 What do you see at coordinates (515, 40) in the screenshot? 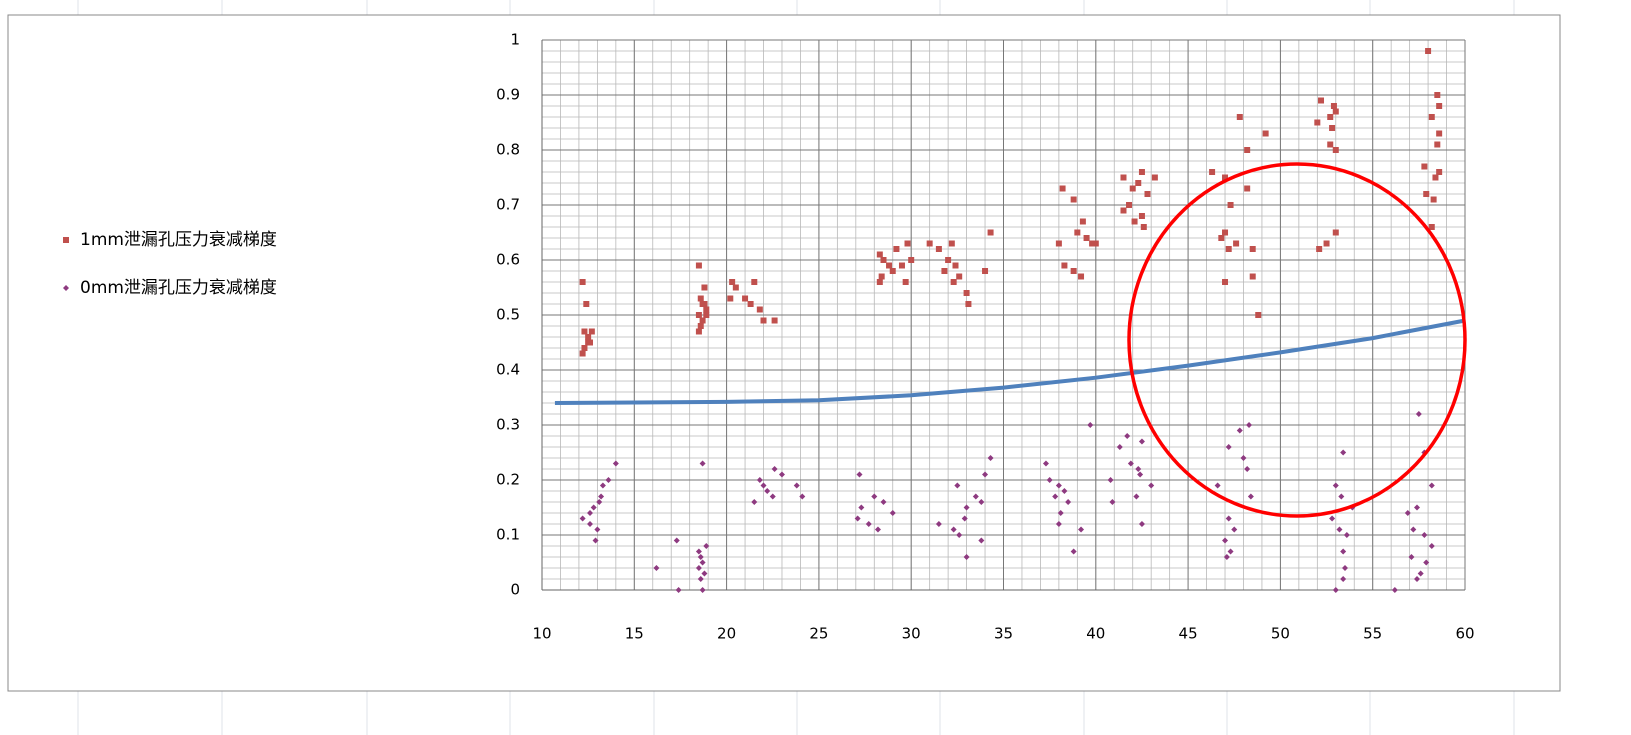
I see `y-tick-label: 1` at bounding box center [515, 40].